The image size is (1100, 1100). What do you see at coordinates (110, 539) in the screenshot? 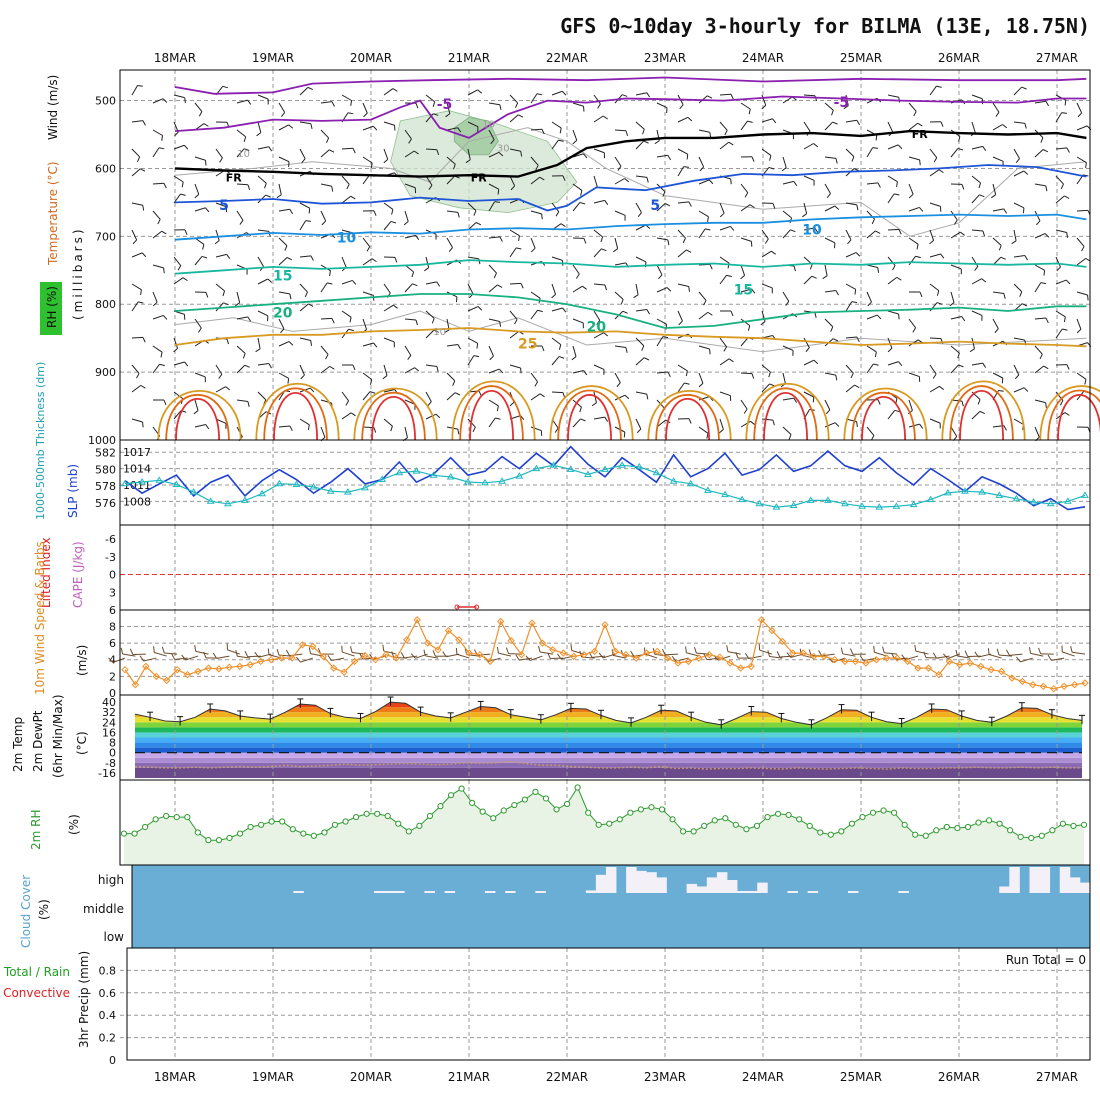
I see `lifted-tick-label: -6` at bounding box center [110, 539].